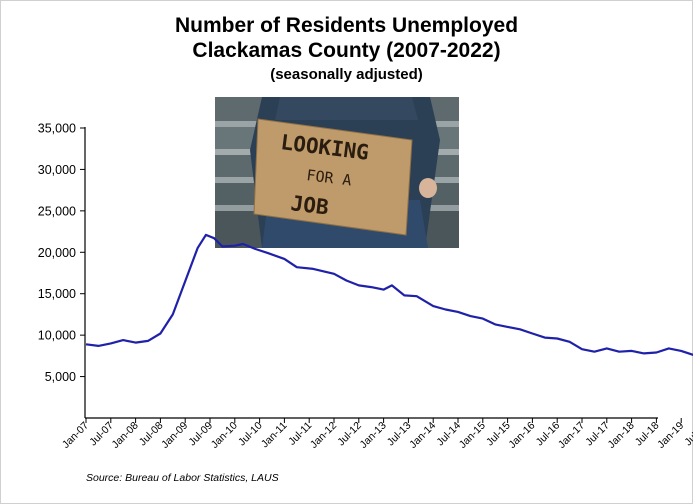  What do you see at coordinates (60, 377) in the screenshot?
I see `y-tick-label: 5,000` at bounding box center [60, 377].